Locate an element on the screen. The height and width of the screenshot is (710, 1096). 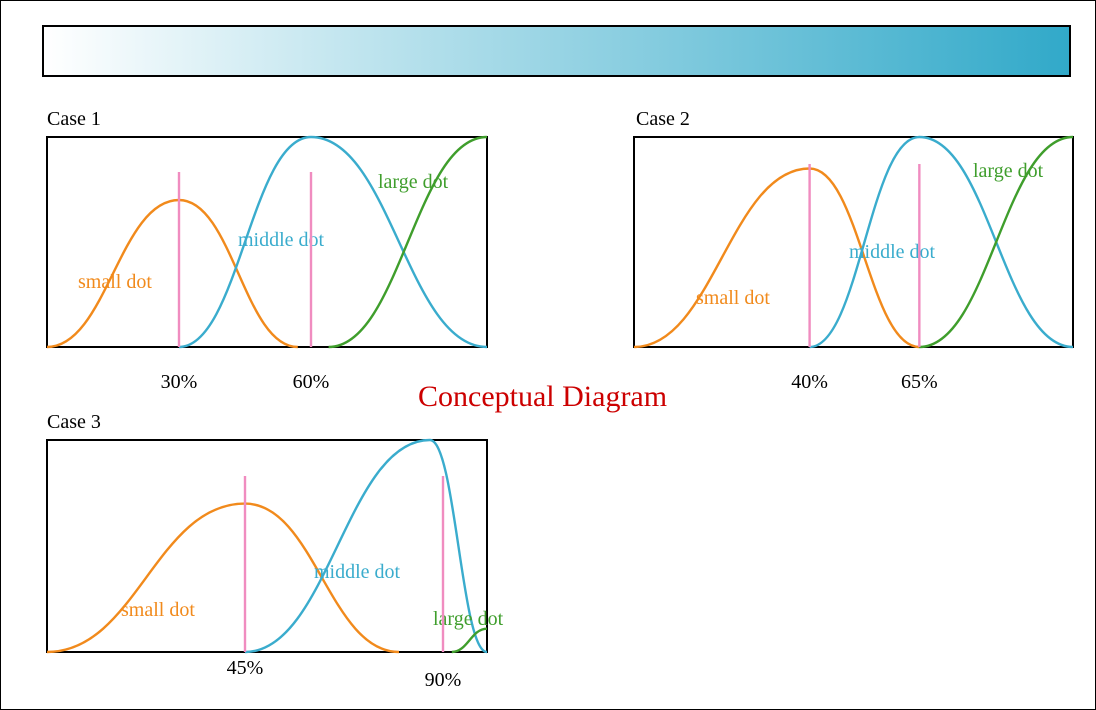
case-2-title: Case 2 is located at coordinates (663, 119).